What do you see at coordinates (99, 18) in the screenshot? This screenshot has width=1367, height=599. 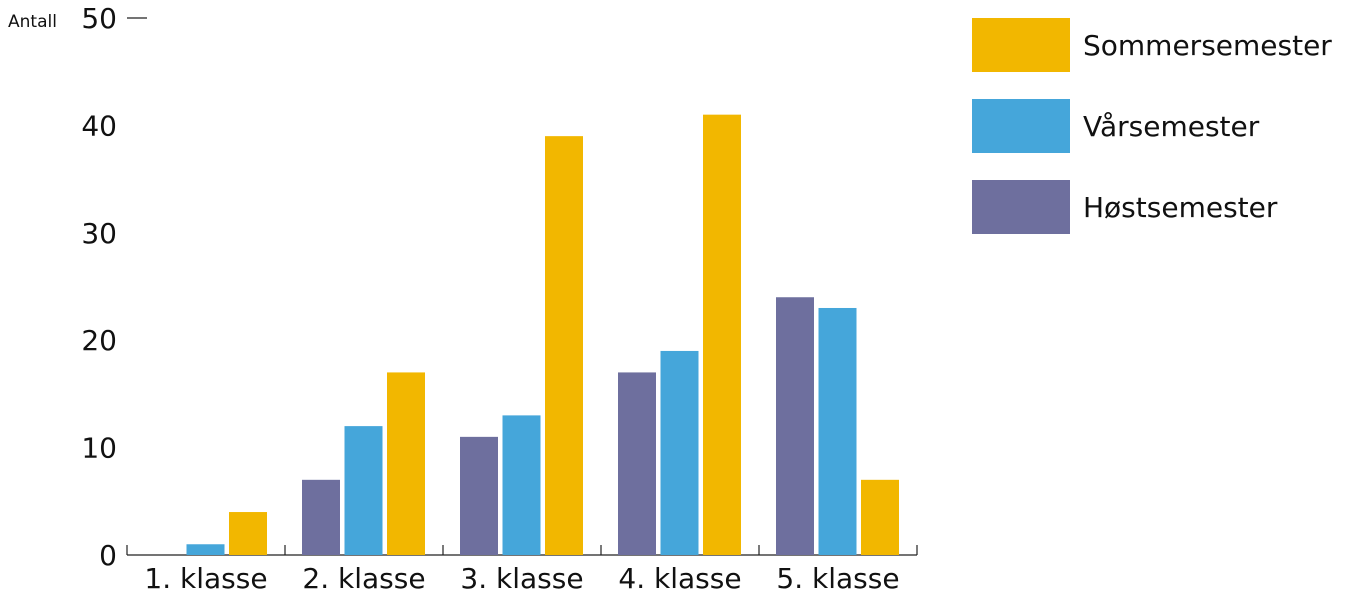 I see `y-tick-label: 50` at bounding box center [99, 18].